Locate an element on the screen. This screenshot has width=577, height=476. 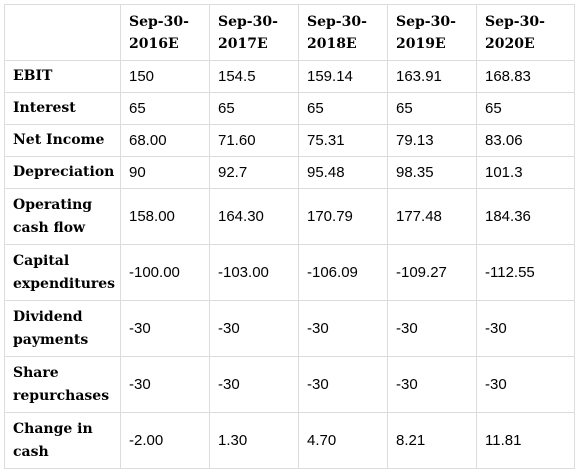
row-label: EBIT is located at coordinates (62, 76).